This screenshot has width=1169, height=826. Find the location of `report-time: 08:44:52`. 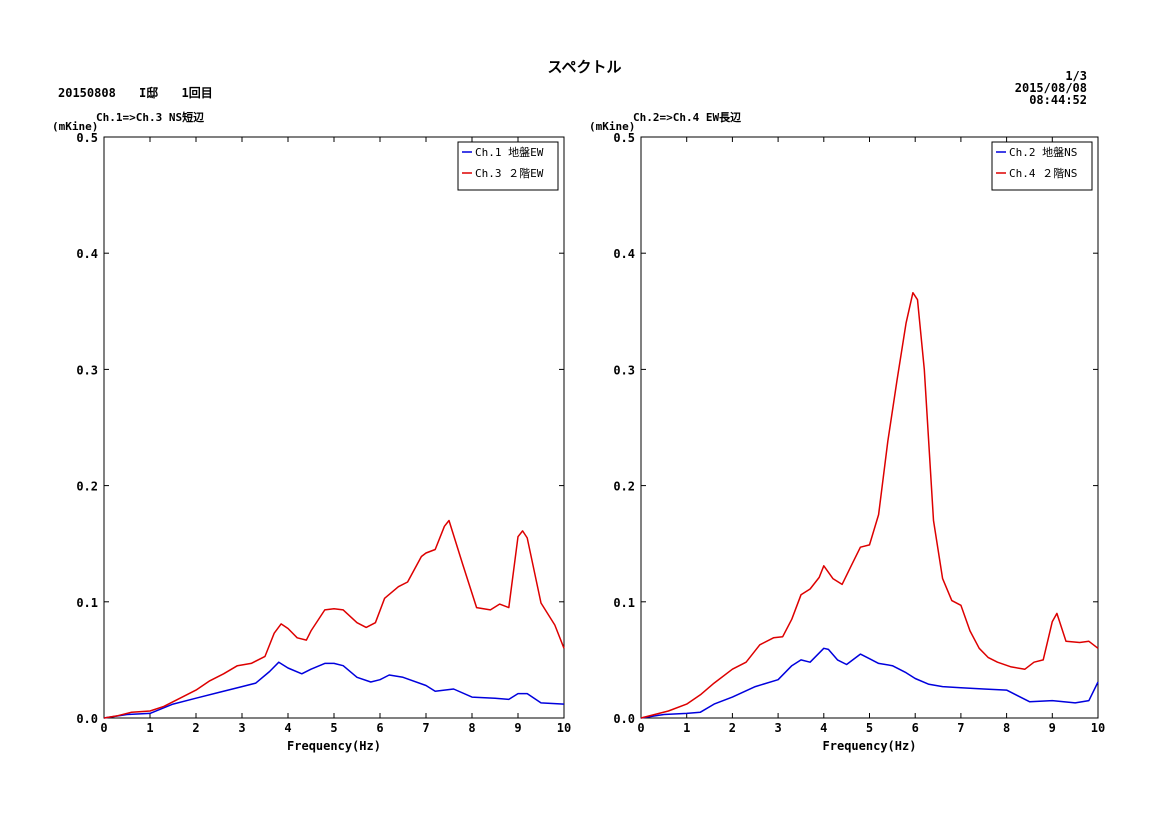

report-time: 08:44:52 is located at coordinates (1058, 100).